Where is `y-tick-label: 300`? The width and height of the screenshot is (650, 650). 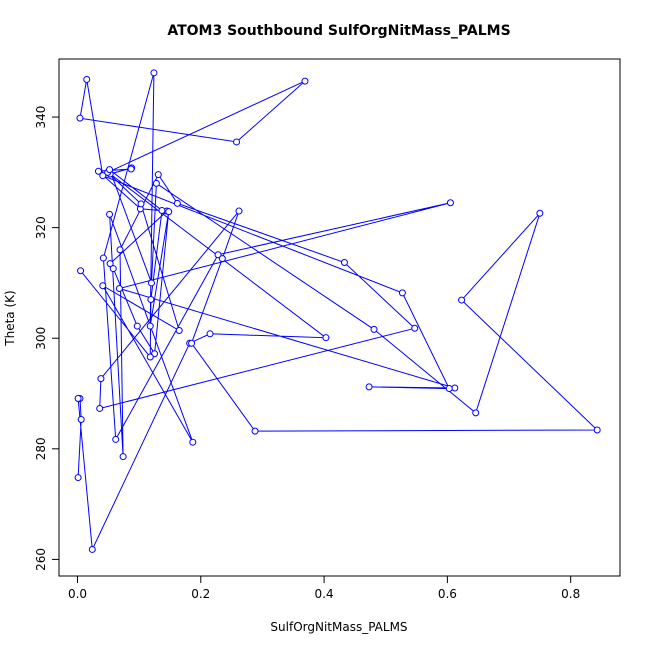 y-tick-label: 300 is located at coordinates (41, 338).